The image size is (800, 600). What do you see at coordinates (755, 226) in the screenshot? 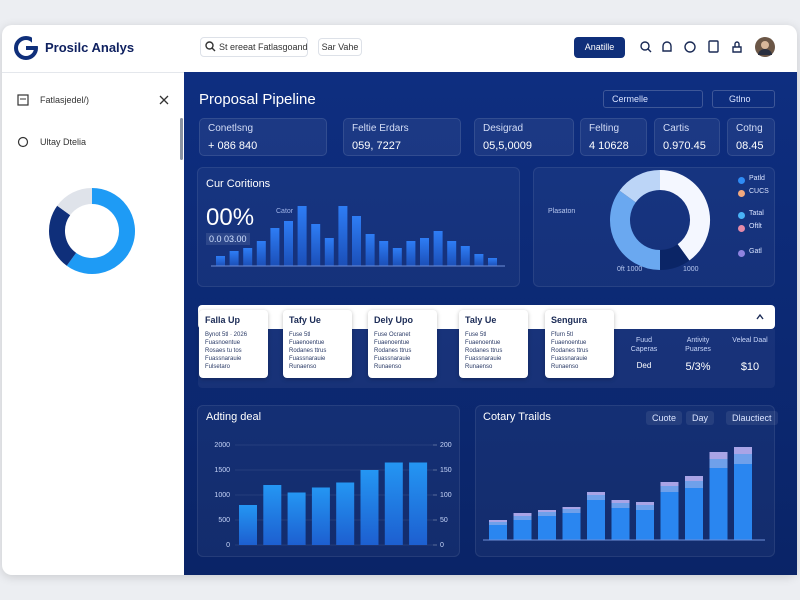
I see `legend-label: Oftlt` at bounding box center [755, 226].